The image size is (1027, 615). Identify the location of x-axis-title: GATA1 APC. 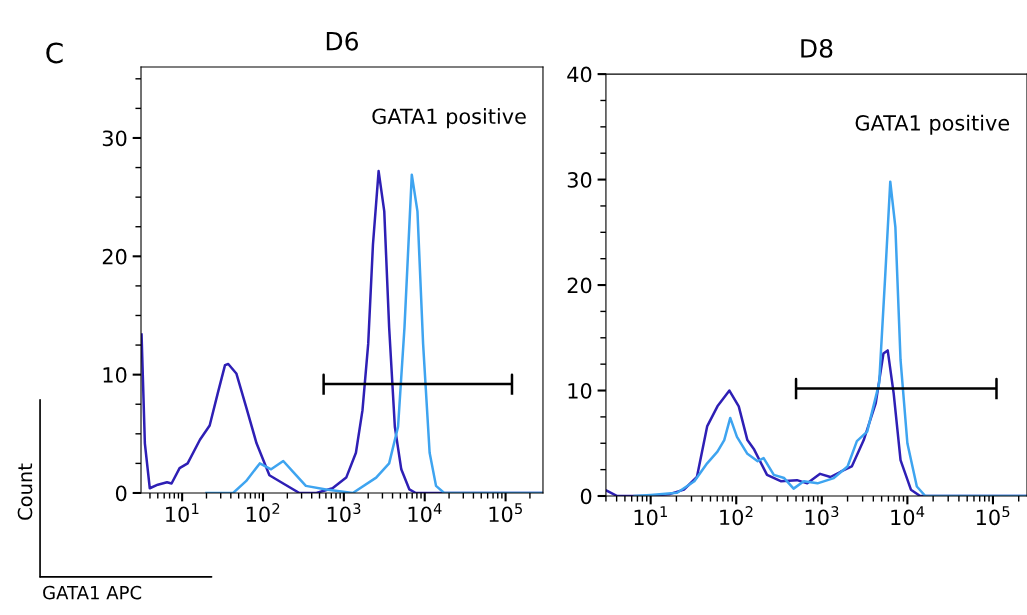
(92, 592).